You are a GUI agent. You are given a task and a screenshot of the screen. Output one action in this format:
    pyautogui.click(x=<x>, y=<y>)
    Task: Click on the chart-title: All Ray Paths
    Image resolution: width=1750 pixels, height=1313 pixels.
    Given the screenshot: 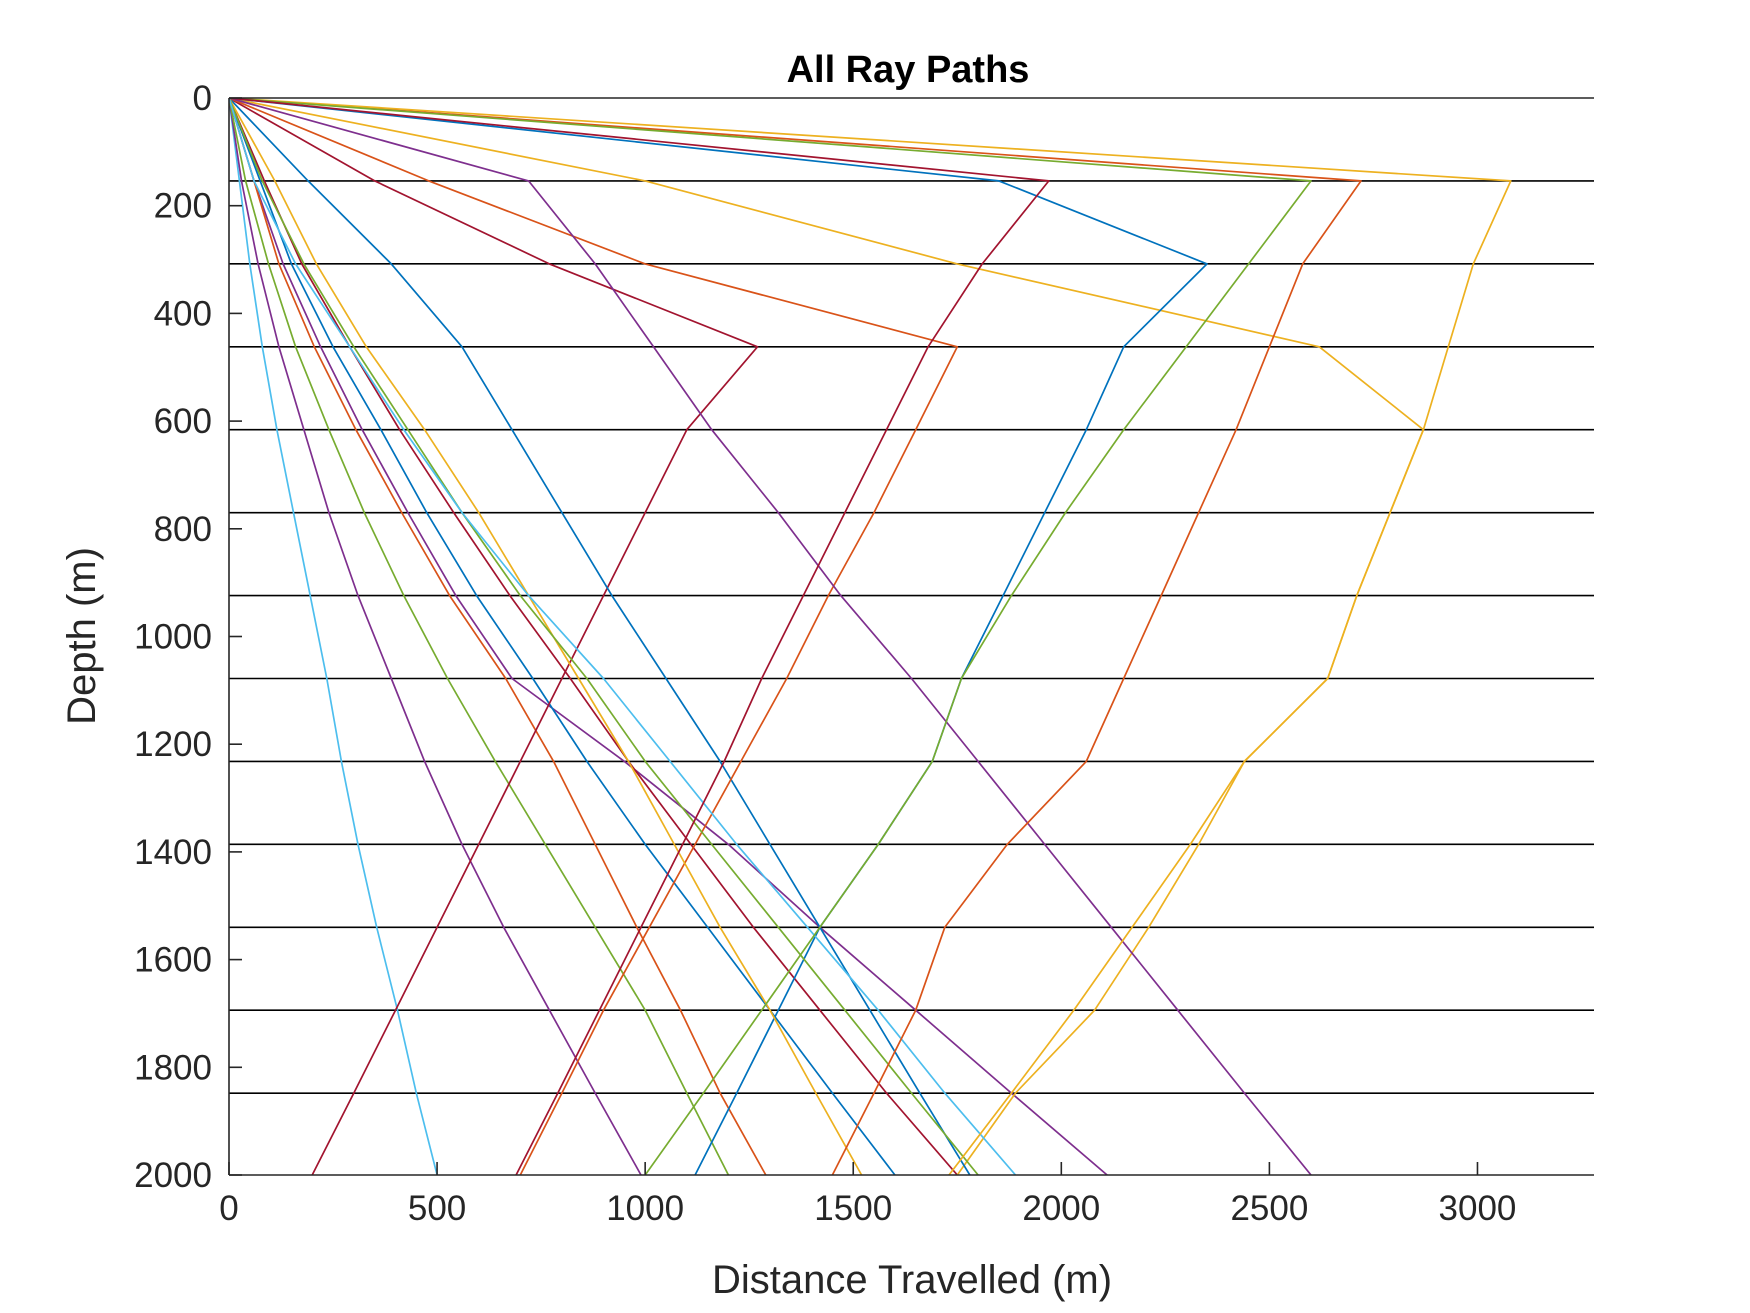 What is the action you would take?
    pyautogui.click(x=908, y=70)
    